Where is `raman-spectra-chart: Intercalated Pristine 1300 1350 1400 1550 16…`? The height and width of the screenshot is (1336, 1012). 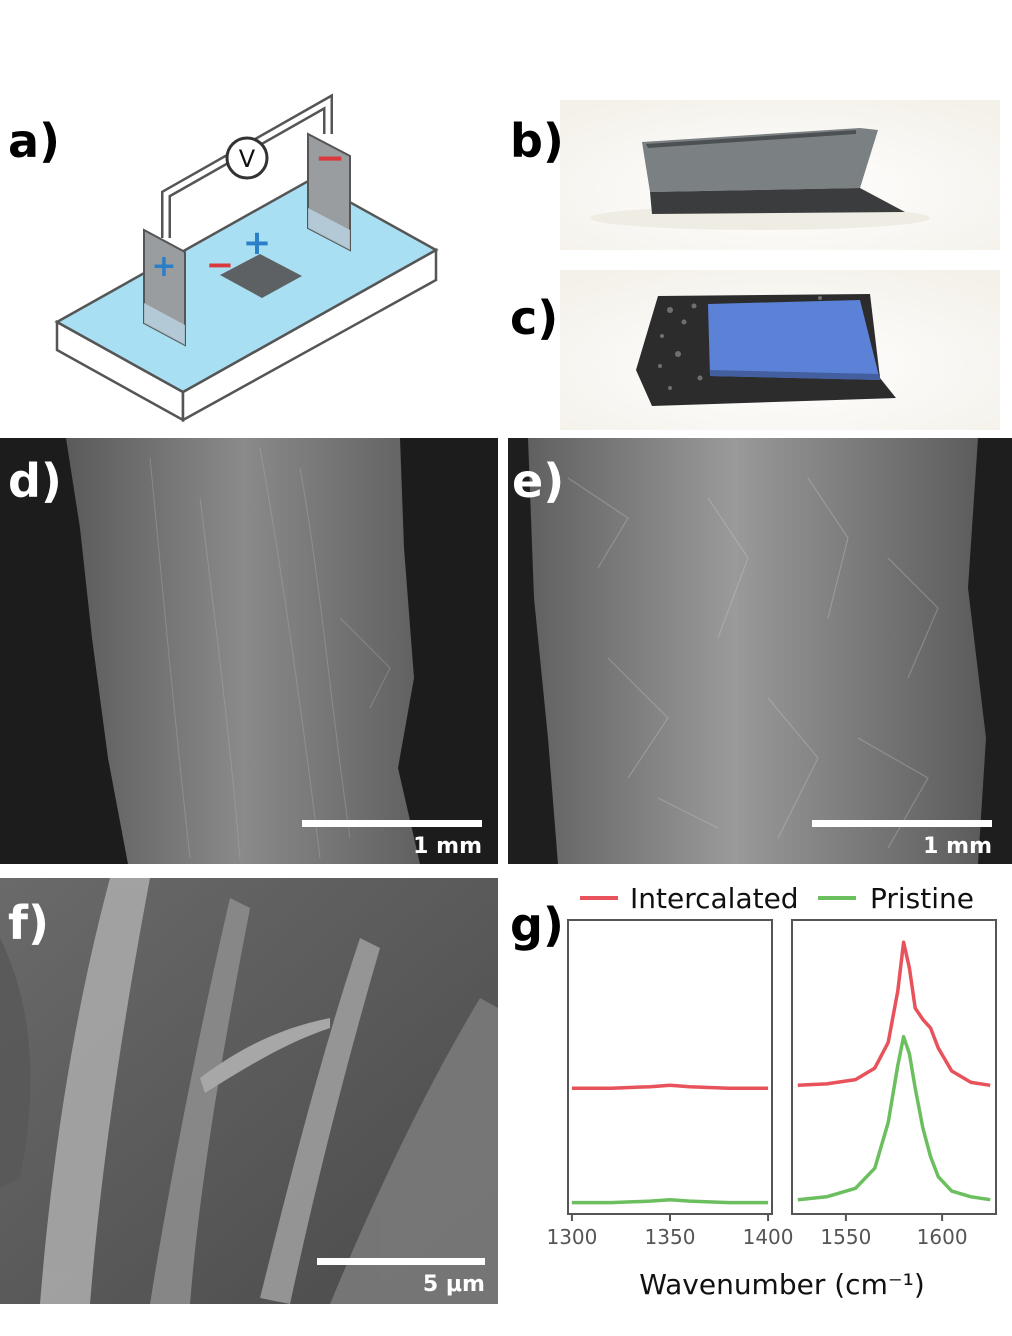 raman-spectra-chart: Intercalated Pristine 1300 1350 1400 1550 16… is located at coordinates (771, 1091).